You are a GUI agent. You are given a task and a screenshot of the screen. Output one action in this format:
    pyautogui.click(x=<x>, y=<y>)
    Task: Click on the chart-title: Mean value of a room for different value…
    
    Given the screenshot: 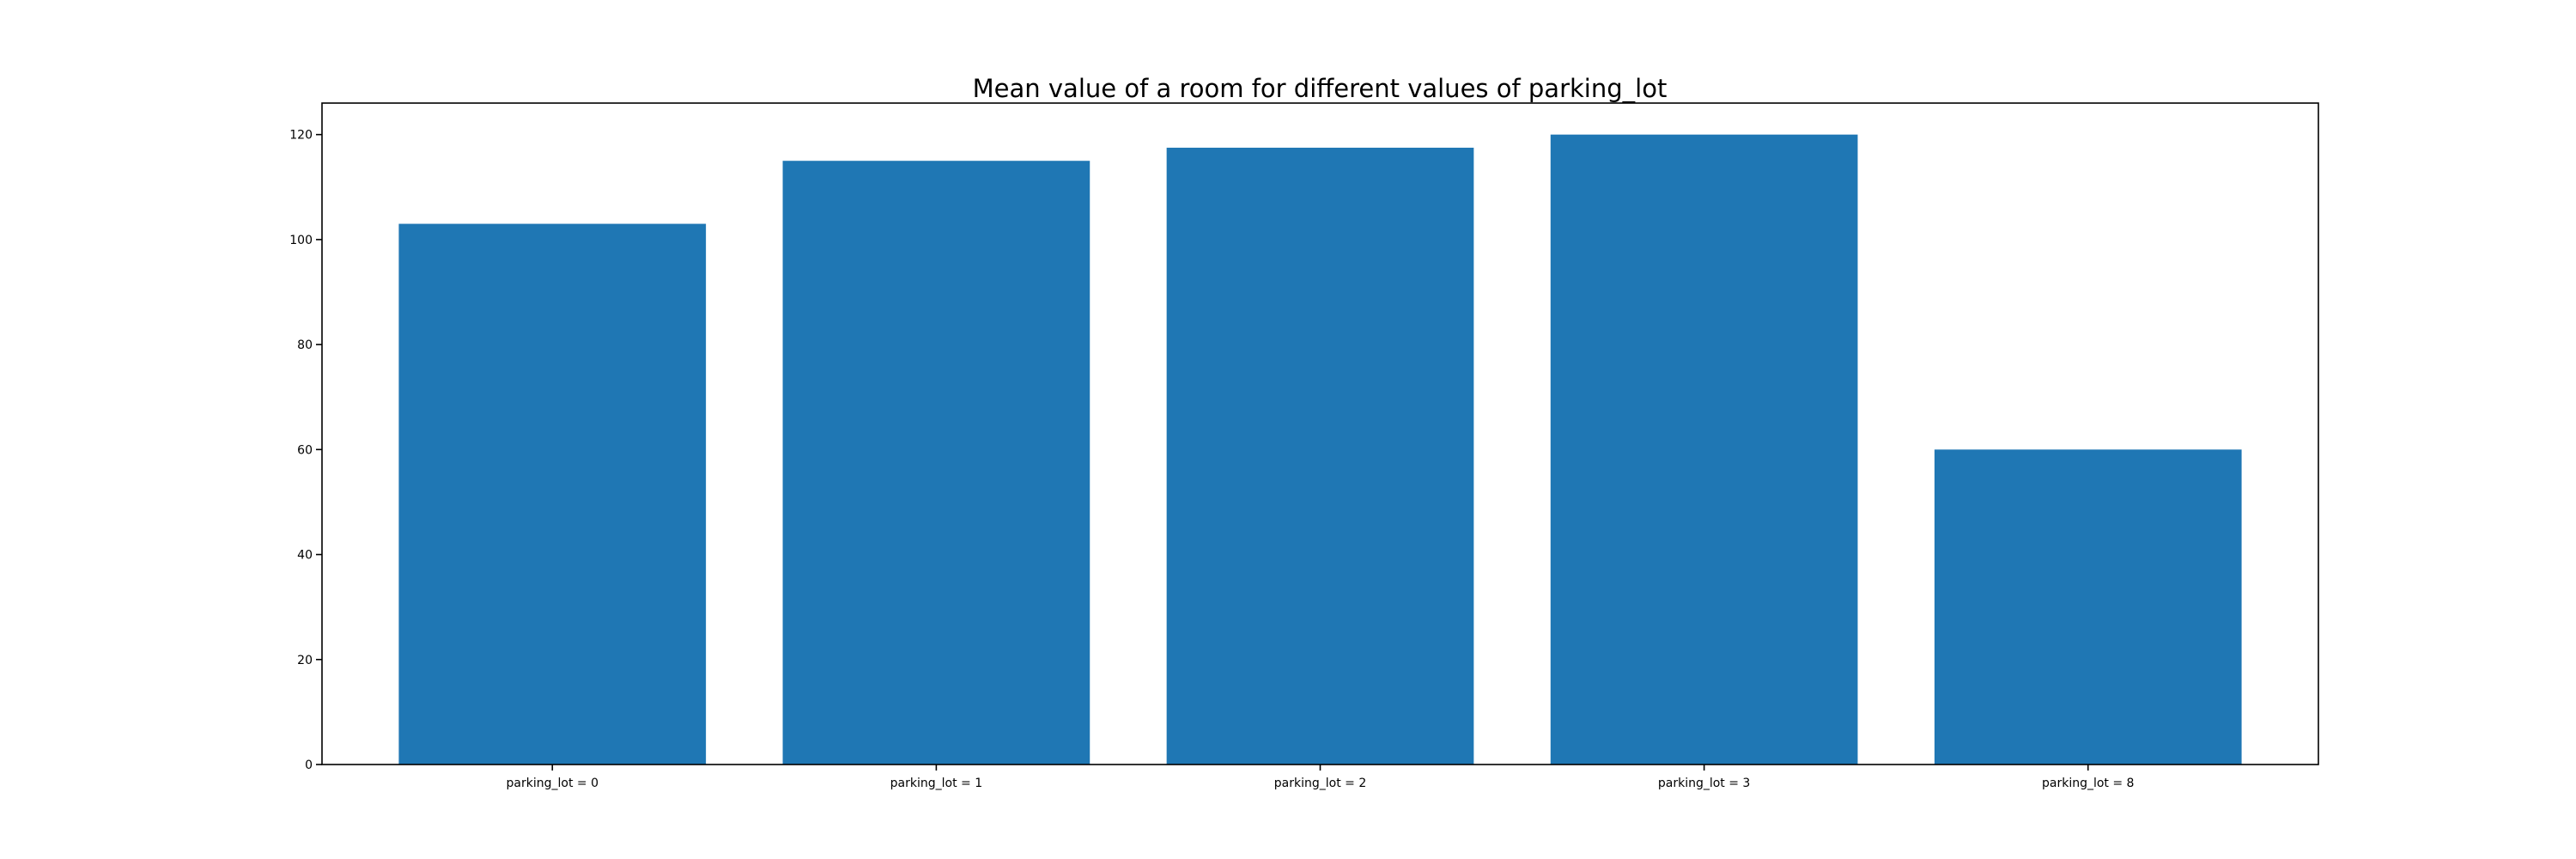 What is the action you would take?
    pyautogui.click(x=1320, y=88)
    